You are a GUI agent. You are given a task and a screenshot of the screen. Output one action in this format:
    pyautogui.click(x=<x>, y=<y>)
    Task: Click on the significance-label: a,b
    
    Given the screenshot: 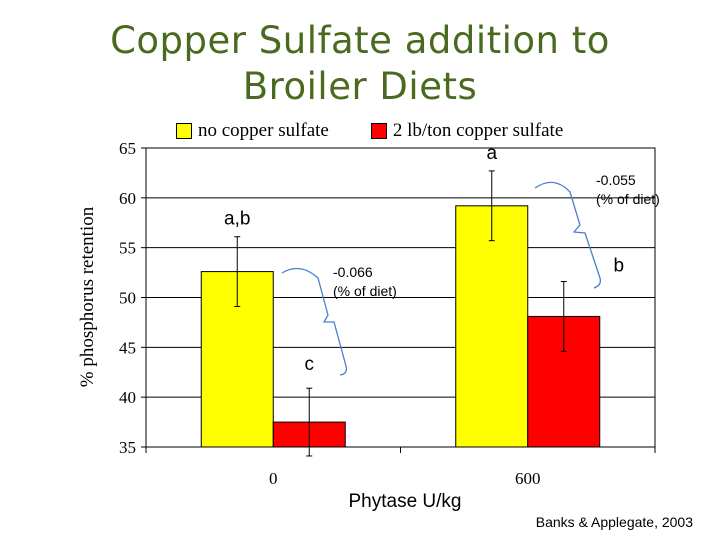 What is the action you would take?
    pyautogui.click(x=237, y=219)
    